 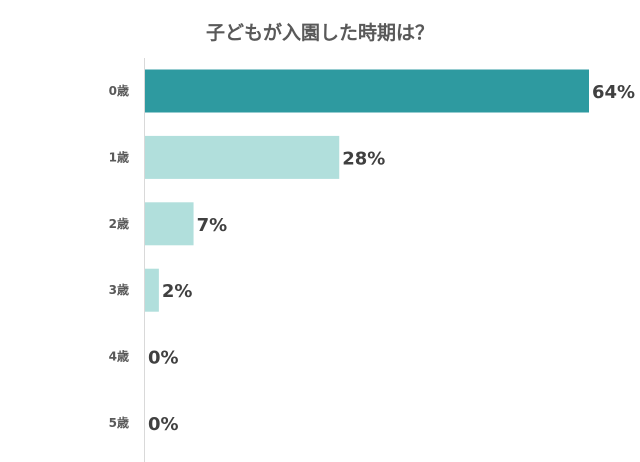 I want to click on value-label: 28%, so click(x=363, y=158).